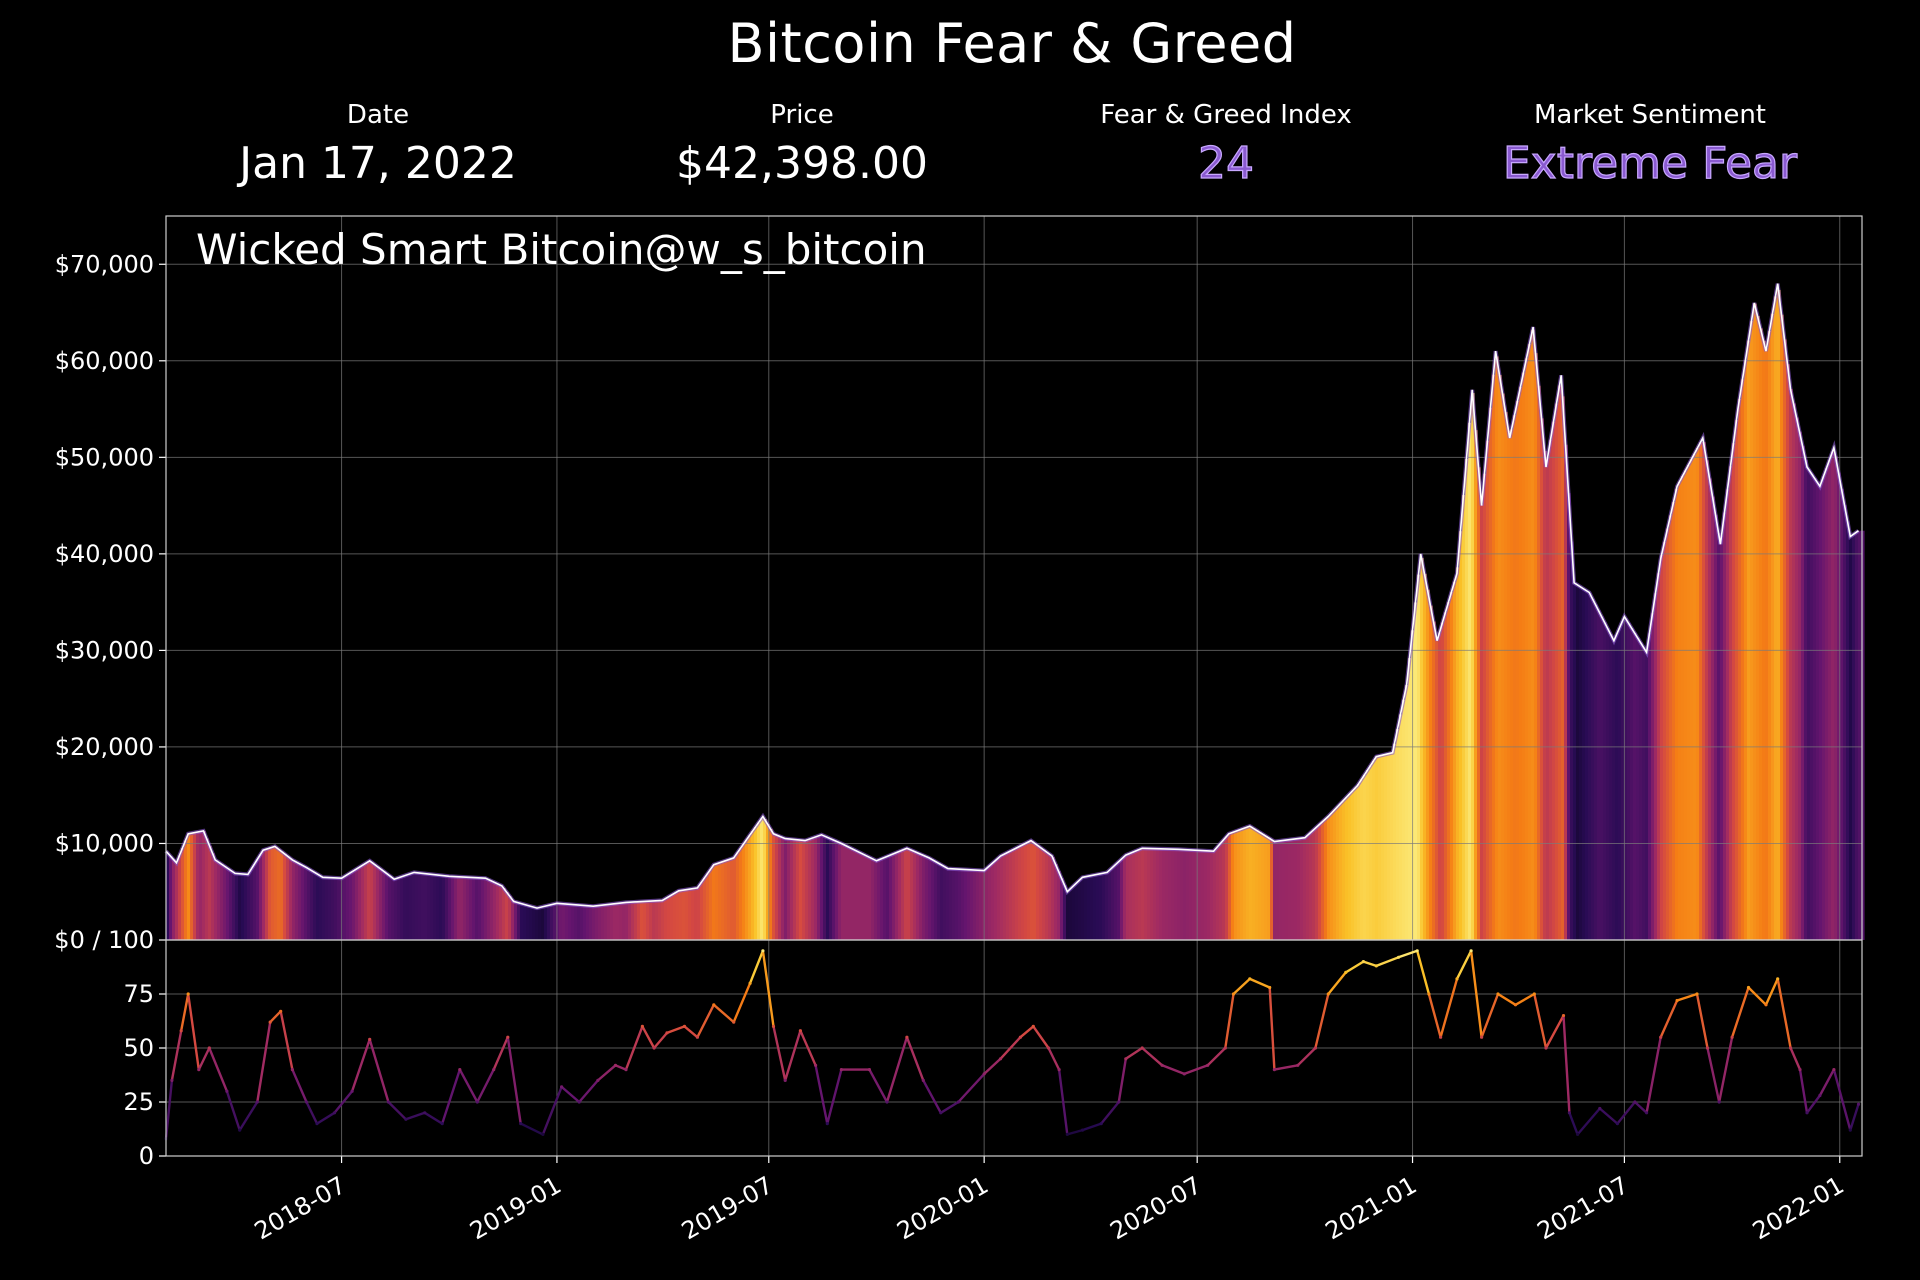 Image resolution: width=1920 pixels, height=1280 pixels. Describe the element at coordinates (378, 144) in the screenshot. I see `date-stat: Date Jan 17, 2022` at that location.